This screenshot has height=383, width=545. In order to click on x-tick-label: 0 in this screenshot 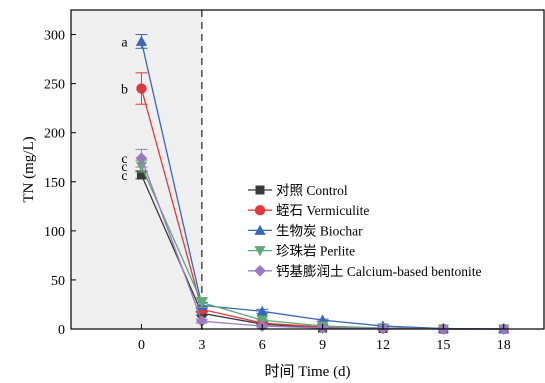, I will do `click(141, 345)`.